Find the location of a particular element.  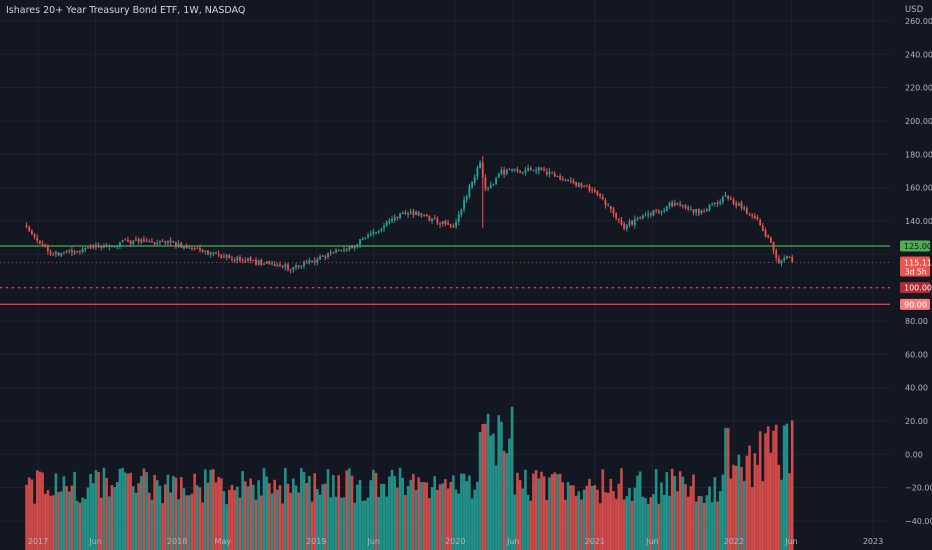

x-tick-label: 2017 is located at coordinates (38, 541).